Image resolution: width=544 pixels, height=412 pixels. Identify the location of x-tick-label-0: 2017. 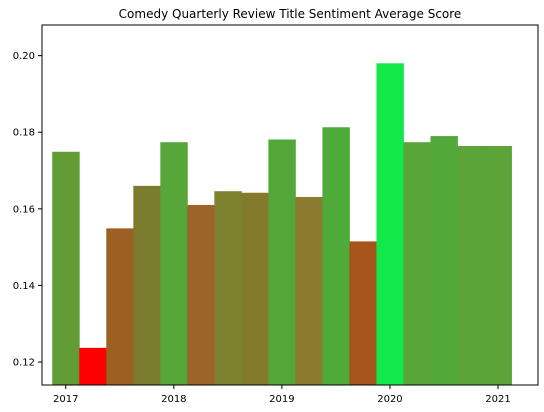
(65, 399).